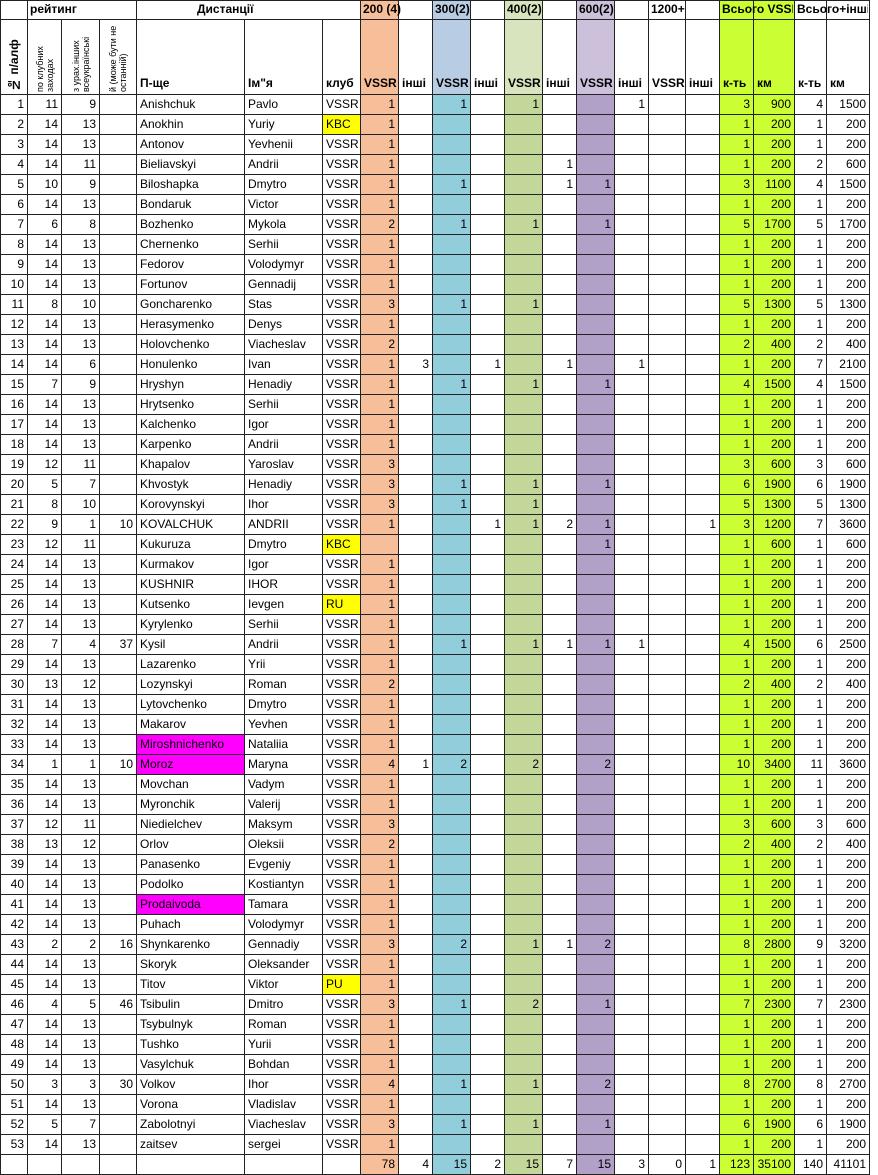 Image resolution: width=878 pixels, height=1175 pixels. What do you see at coordinates (848, 1125) in the screenshot?
I see `cell: 1900` at bounding box center [848, 1125].